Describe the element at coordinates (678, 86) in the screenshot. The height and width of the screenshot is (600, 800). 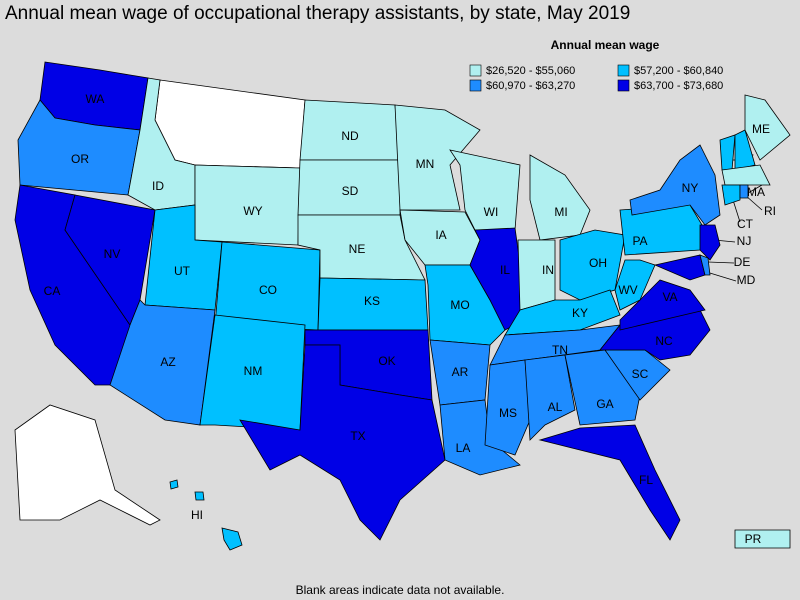
I see `legend-label: $63,700 - $73,680` at that location.